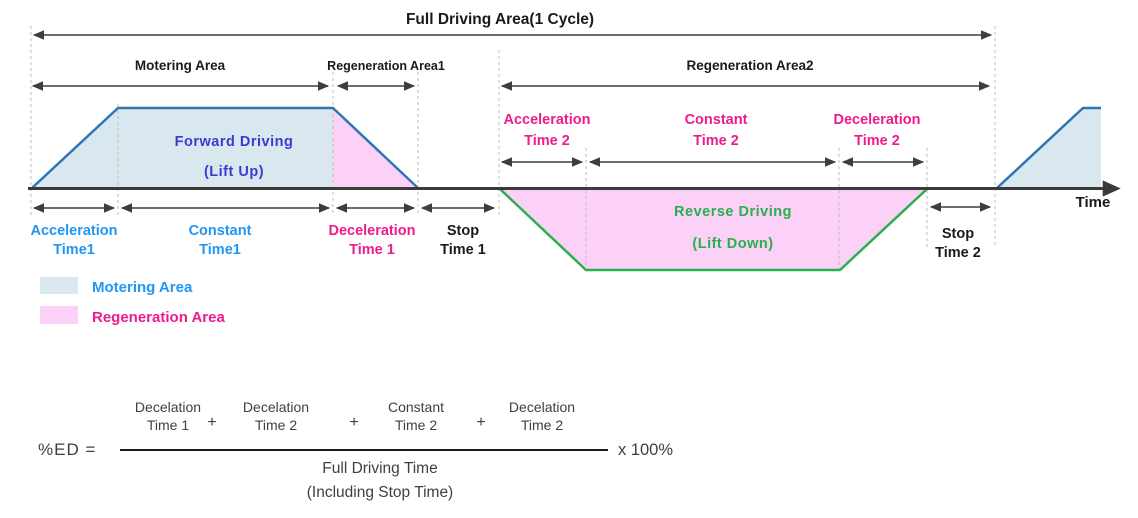  What do you see at coordinates (547, 141) in the screenshot?
I see `accel-time2-label-line2: Time 2` at bounding box center [547, 141].